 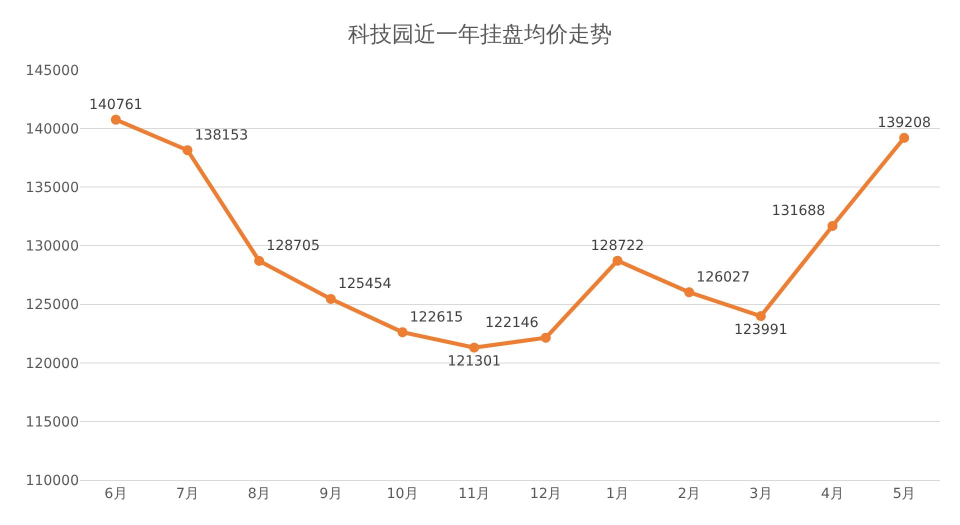 What do you see at coordinates (187, 494) in the screenshot?
I see `x-tick-label: 7月` at bounding box center [187, 494].